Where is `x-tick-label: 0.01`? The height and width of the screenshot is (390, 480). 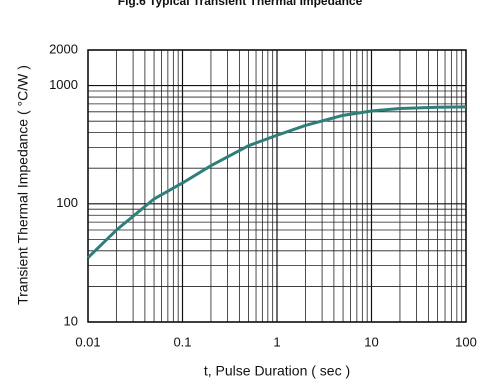 x-tick-label: 0.01 is located at coordinates (87, 341).